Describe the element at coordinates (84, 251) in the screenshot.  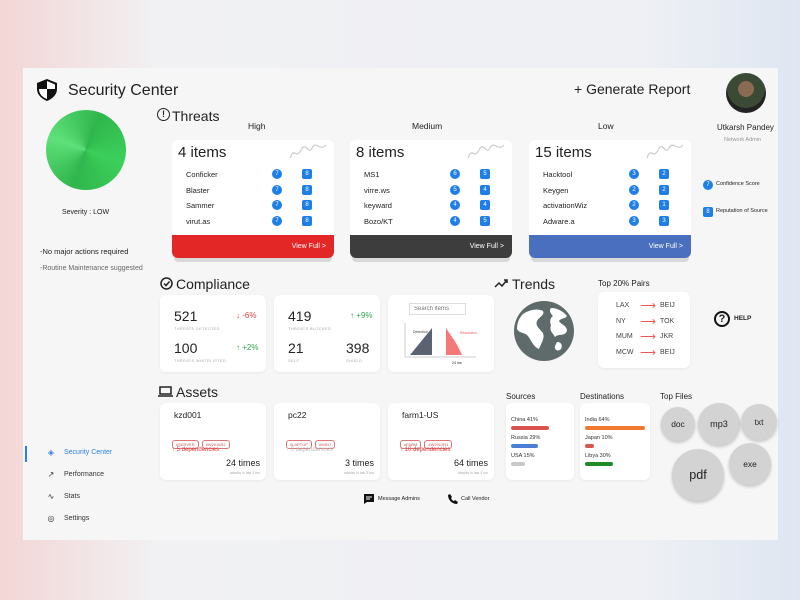
I see `severity-note-primary: -No major actions required` at that location.